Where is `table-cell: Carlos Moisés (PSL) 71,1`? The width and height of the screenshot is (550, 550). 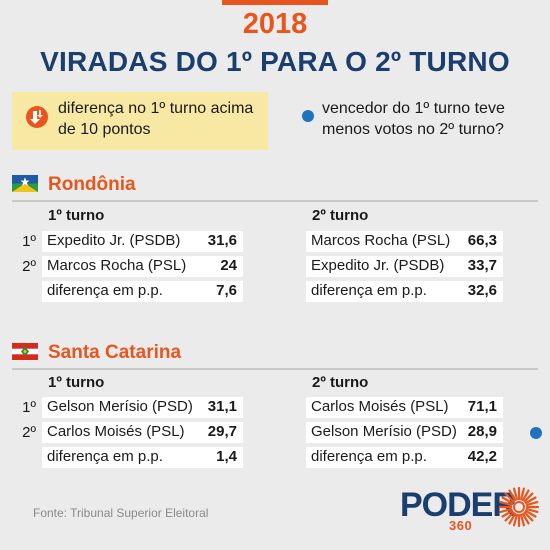
table-cell: Carlos Moisés (PSL) 71,1 is located at coordinates (404, 407).